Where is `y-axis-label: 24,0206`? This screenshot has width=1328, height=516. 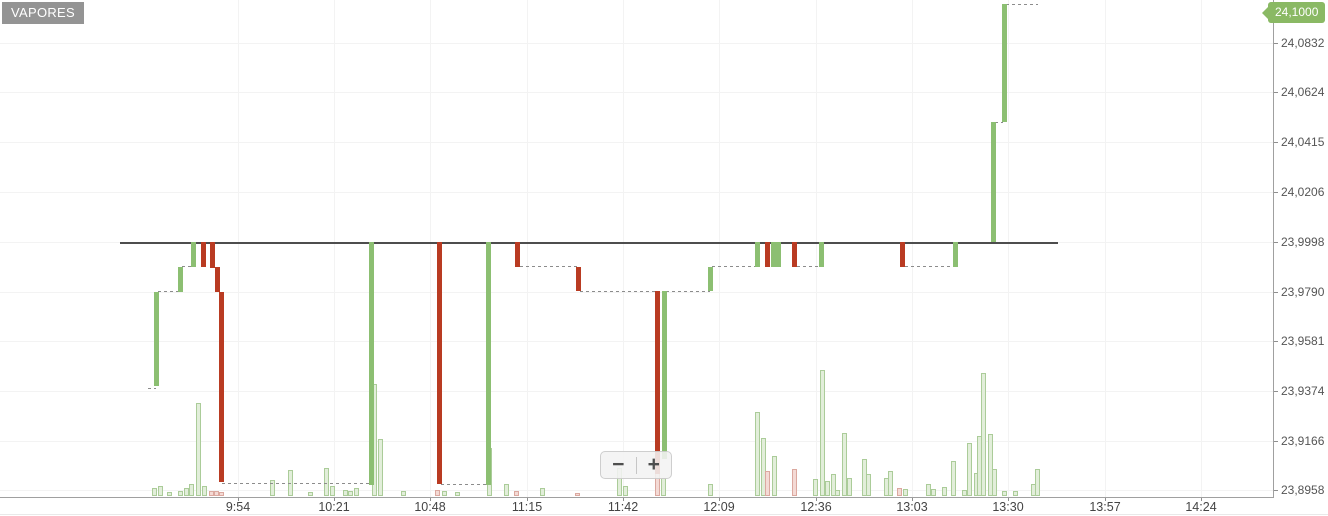 y-axis-label: 24,0206 is located at coordinates (1303, 192).